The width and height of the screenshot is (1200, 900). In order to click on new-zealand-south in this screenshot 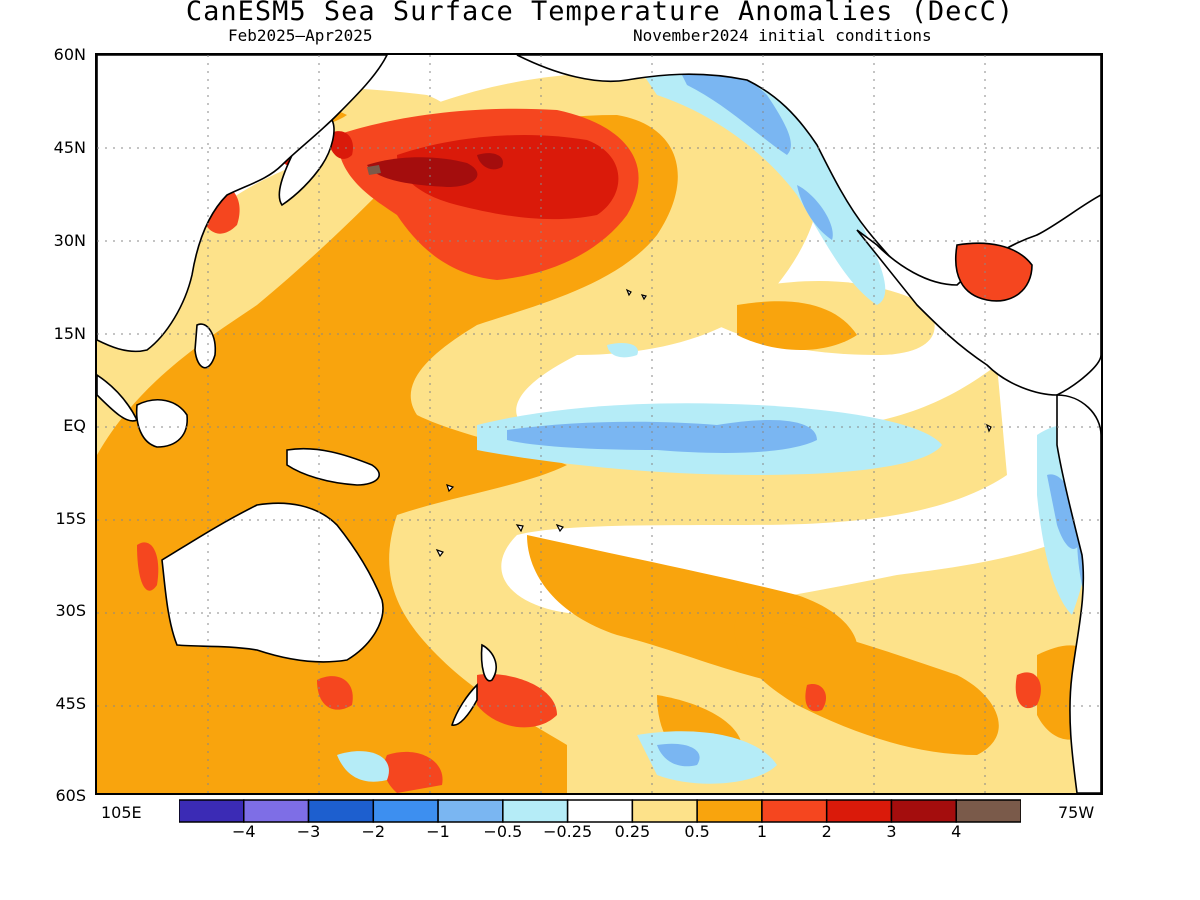, I will do `click(464, 704)`.